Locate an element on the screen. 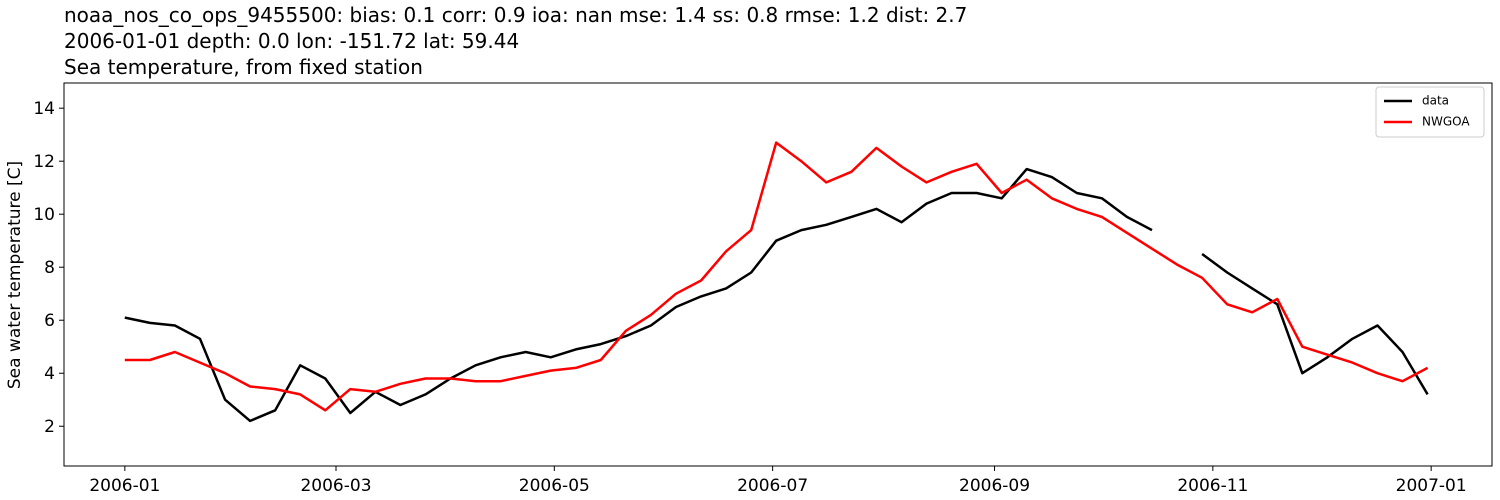 This screenshot has height=500, width=1500. y-tick-label: 2 is located at coordinates (49, 427).